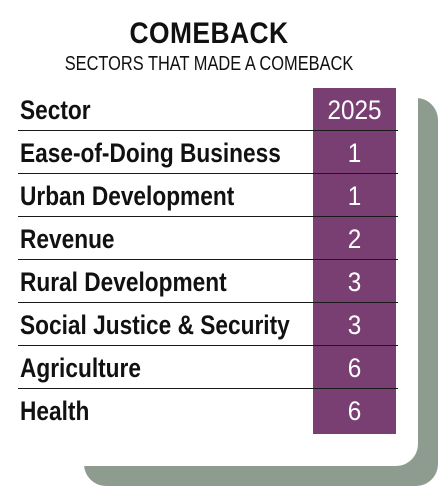 This screenshot has height=486, width=438. Describe the element at coordinates (127, 196) in the screenshot. I see `sector-label: Urban Development` at that location.